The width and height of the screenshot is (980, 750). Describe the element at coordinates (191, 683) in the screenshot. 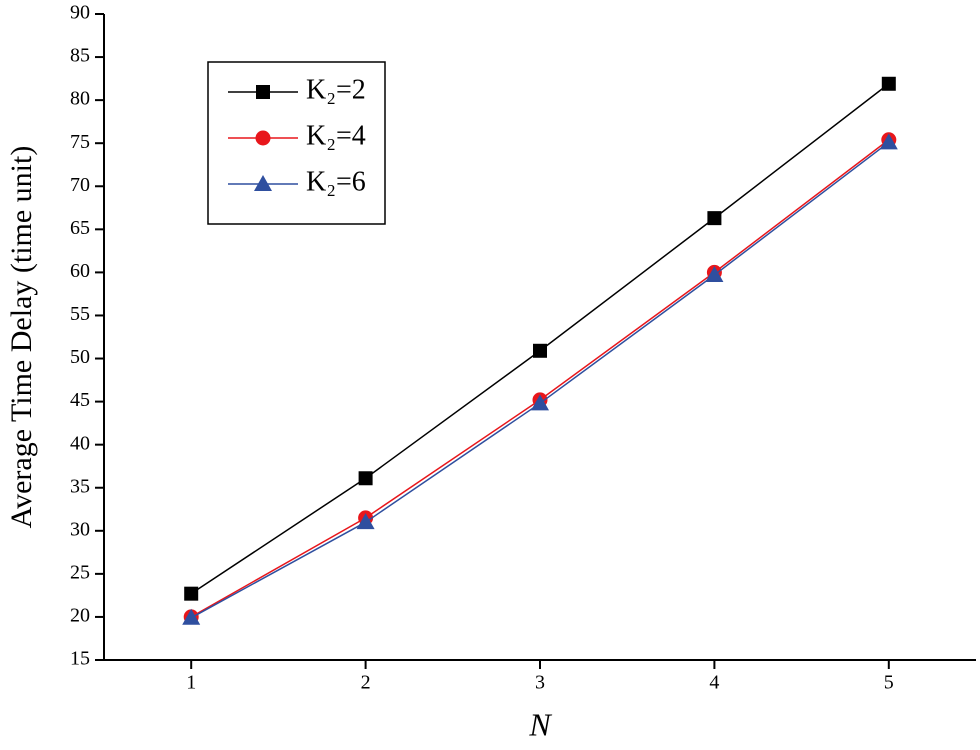

I see `x-tick-label: 1` at that location.